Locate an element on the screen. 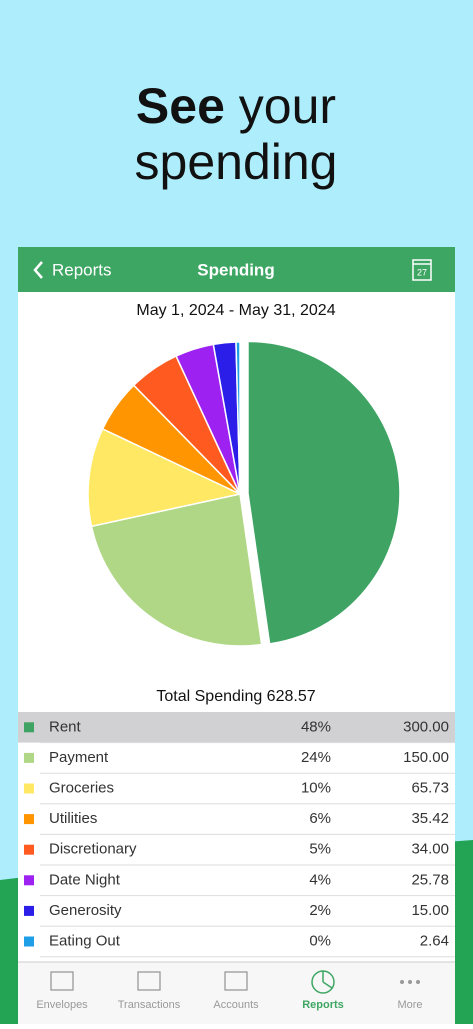 This screenshot has height=1029, width=473. back-chevron is located at coordinates (38, 270).